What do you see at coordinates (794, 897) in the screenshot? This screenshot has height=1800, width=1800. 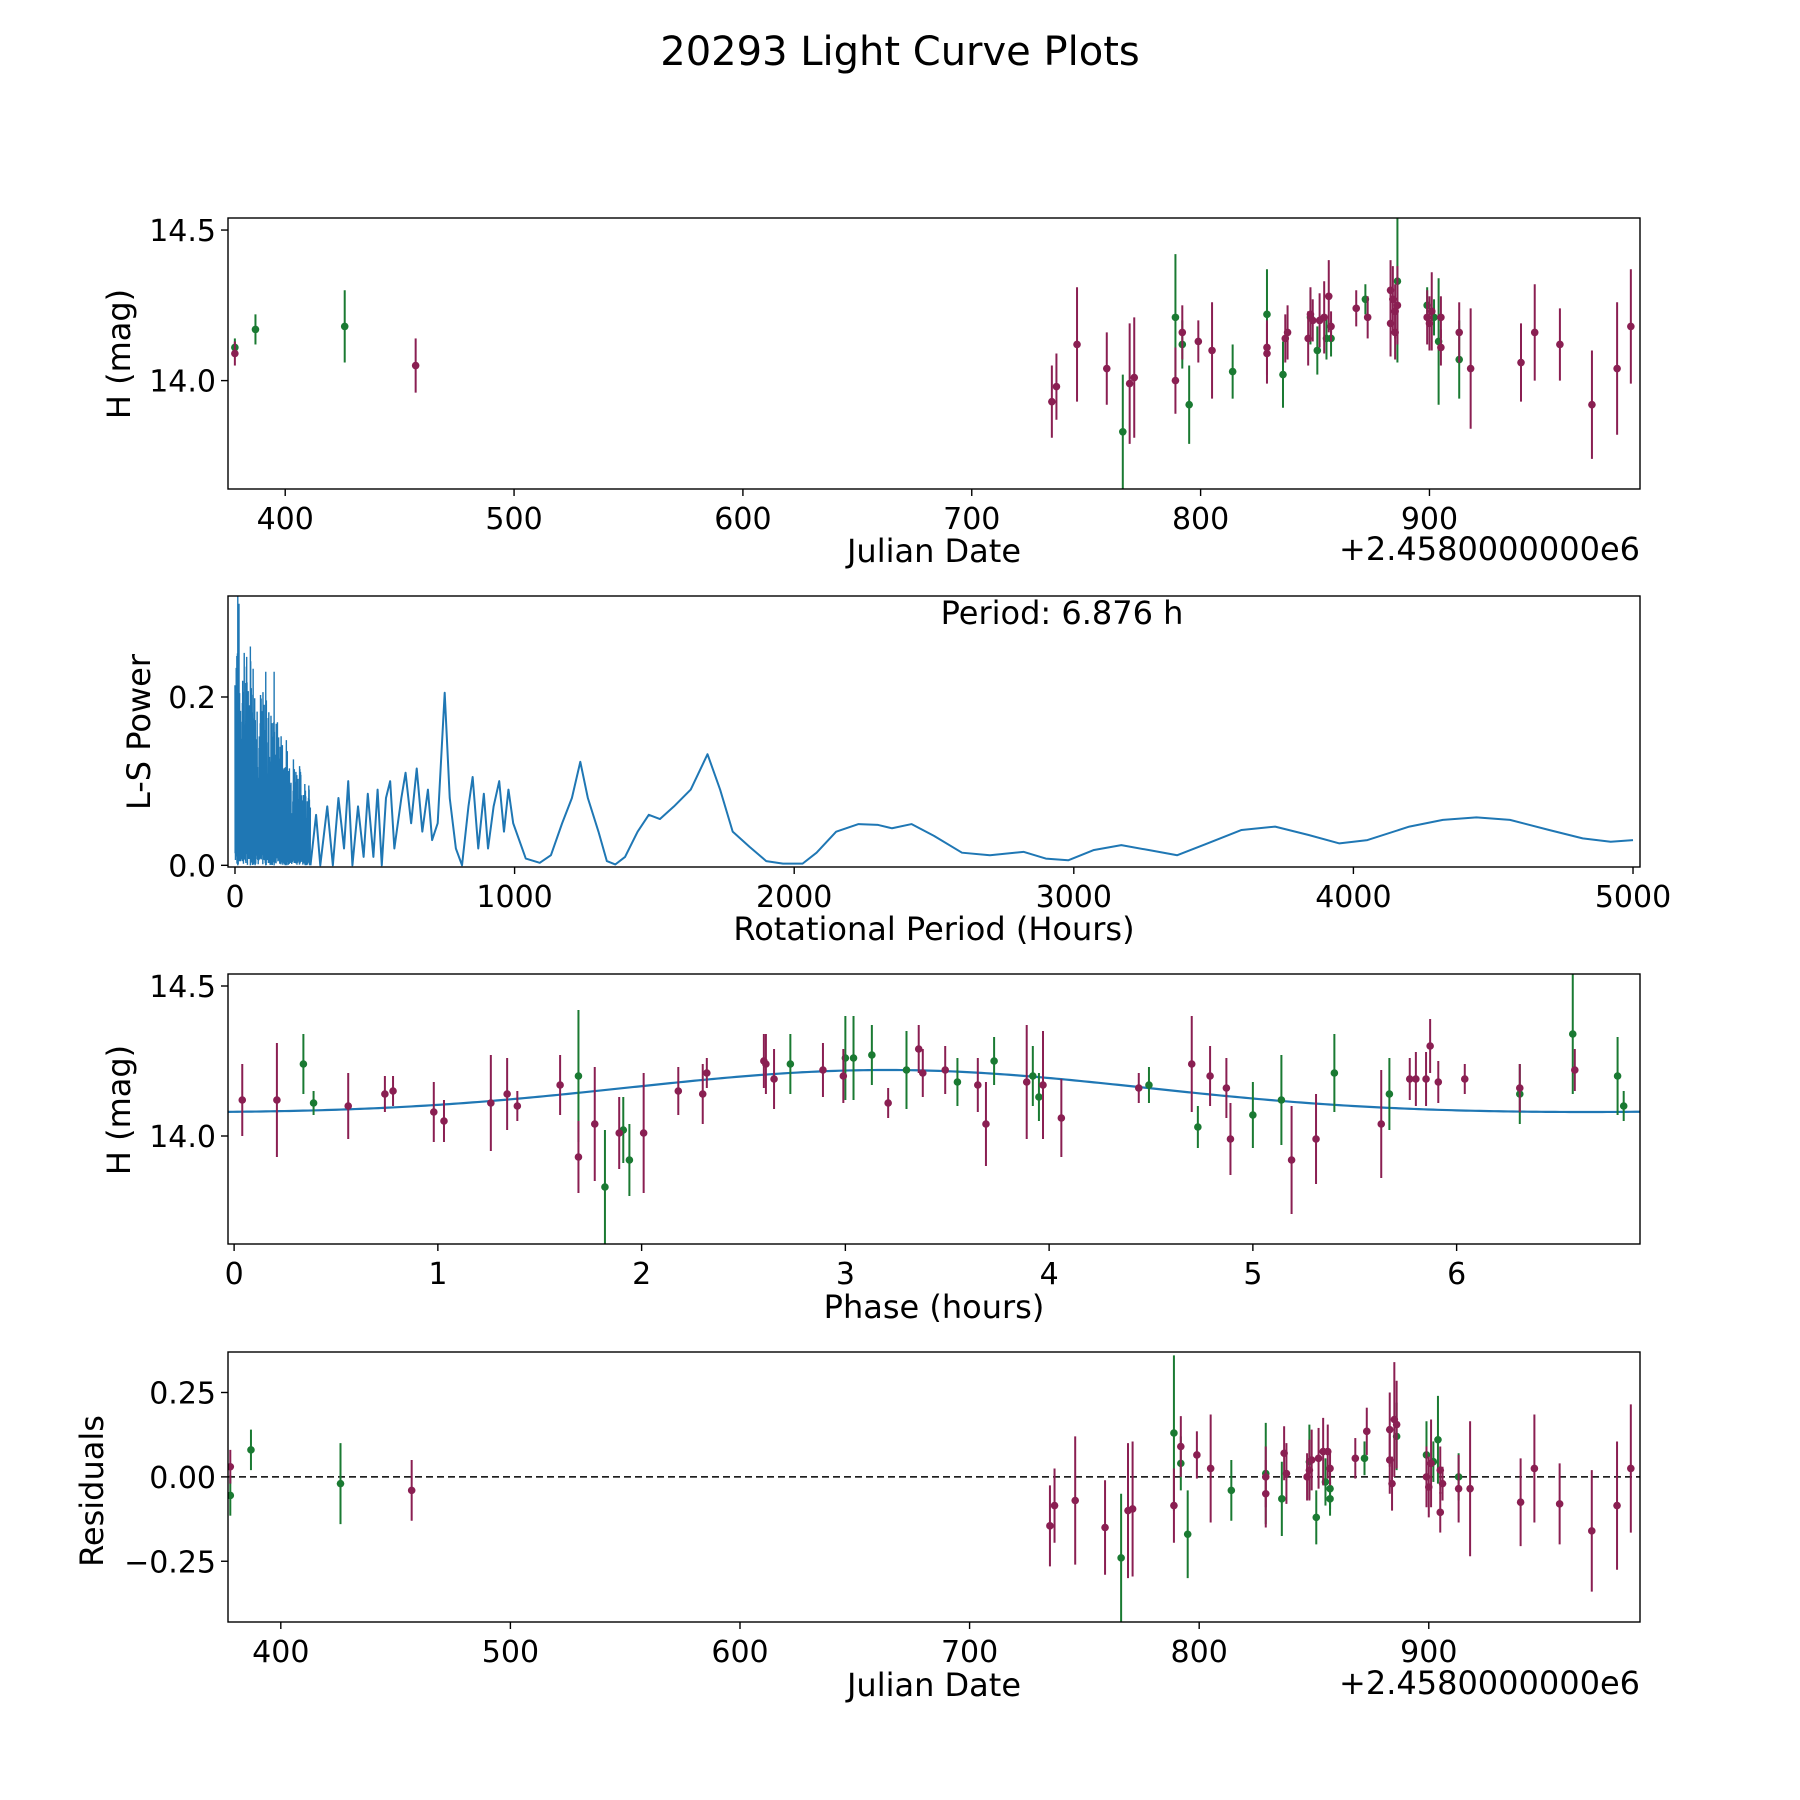 I see `x-tick-label: 2000` at bounding box center [794, 897].